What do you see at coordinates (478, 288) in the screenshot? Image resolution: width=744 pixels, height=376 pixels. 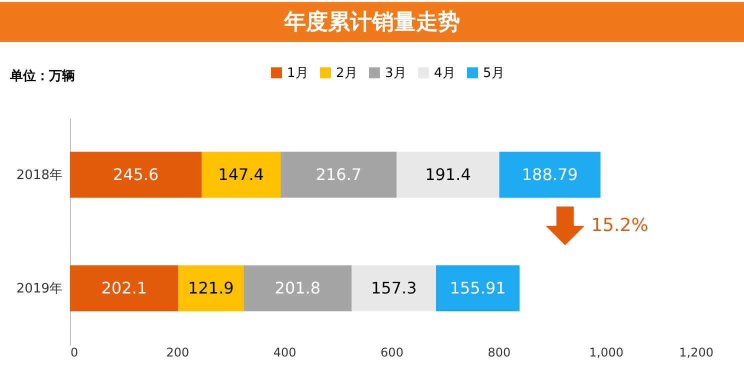 I see `data-label: 155.91` at bounding box center [478, 288].